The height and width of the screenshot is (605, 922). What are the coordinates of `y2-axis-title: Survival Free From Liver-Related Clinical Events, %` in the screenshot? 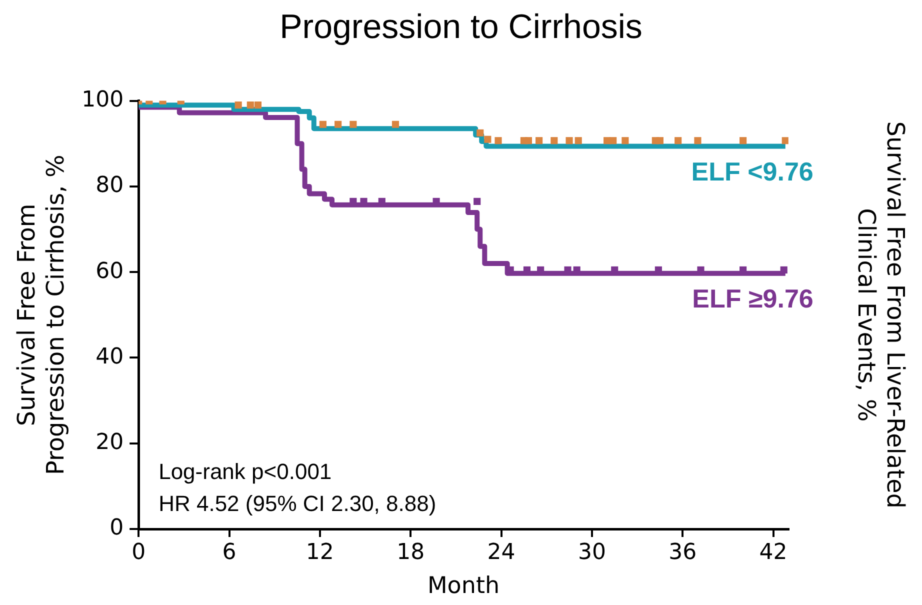 It's located at (881, 314).